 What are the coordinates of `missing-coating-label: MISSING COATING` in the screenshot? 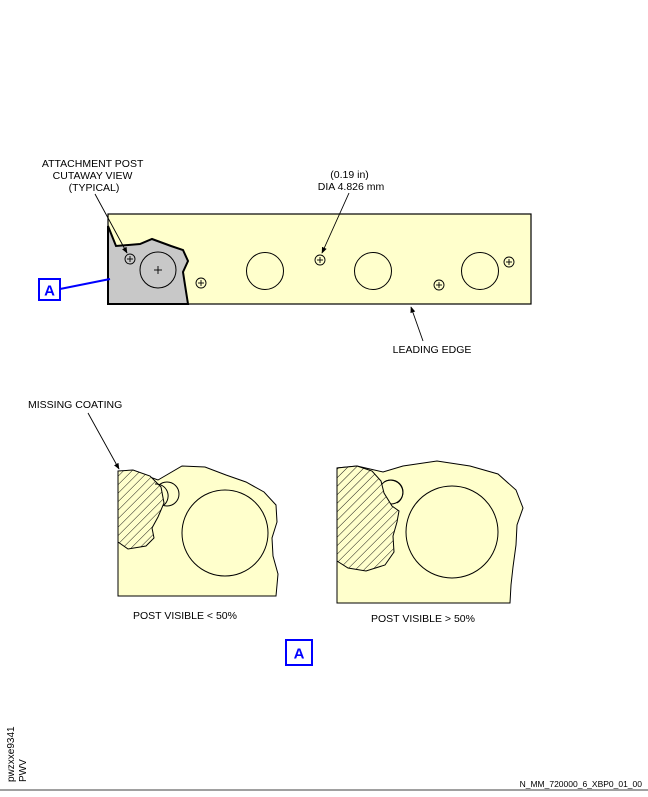 It's located at (75, 405).